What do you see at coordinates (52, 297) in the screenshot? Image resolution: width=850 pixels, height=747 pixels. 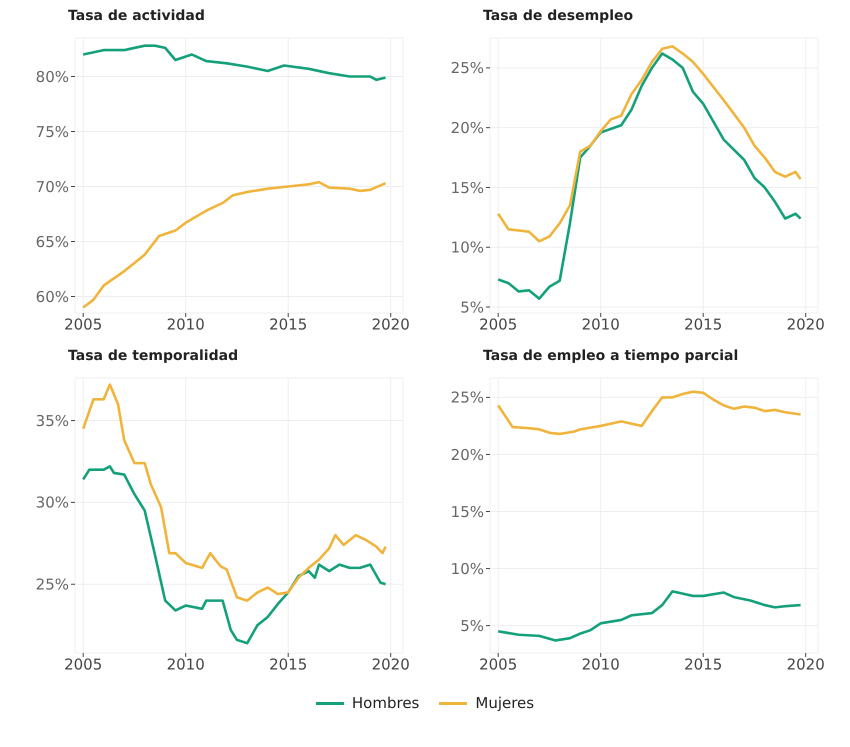 I see `y-tick-label: 60%` at bounding box center [52, 297].